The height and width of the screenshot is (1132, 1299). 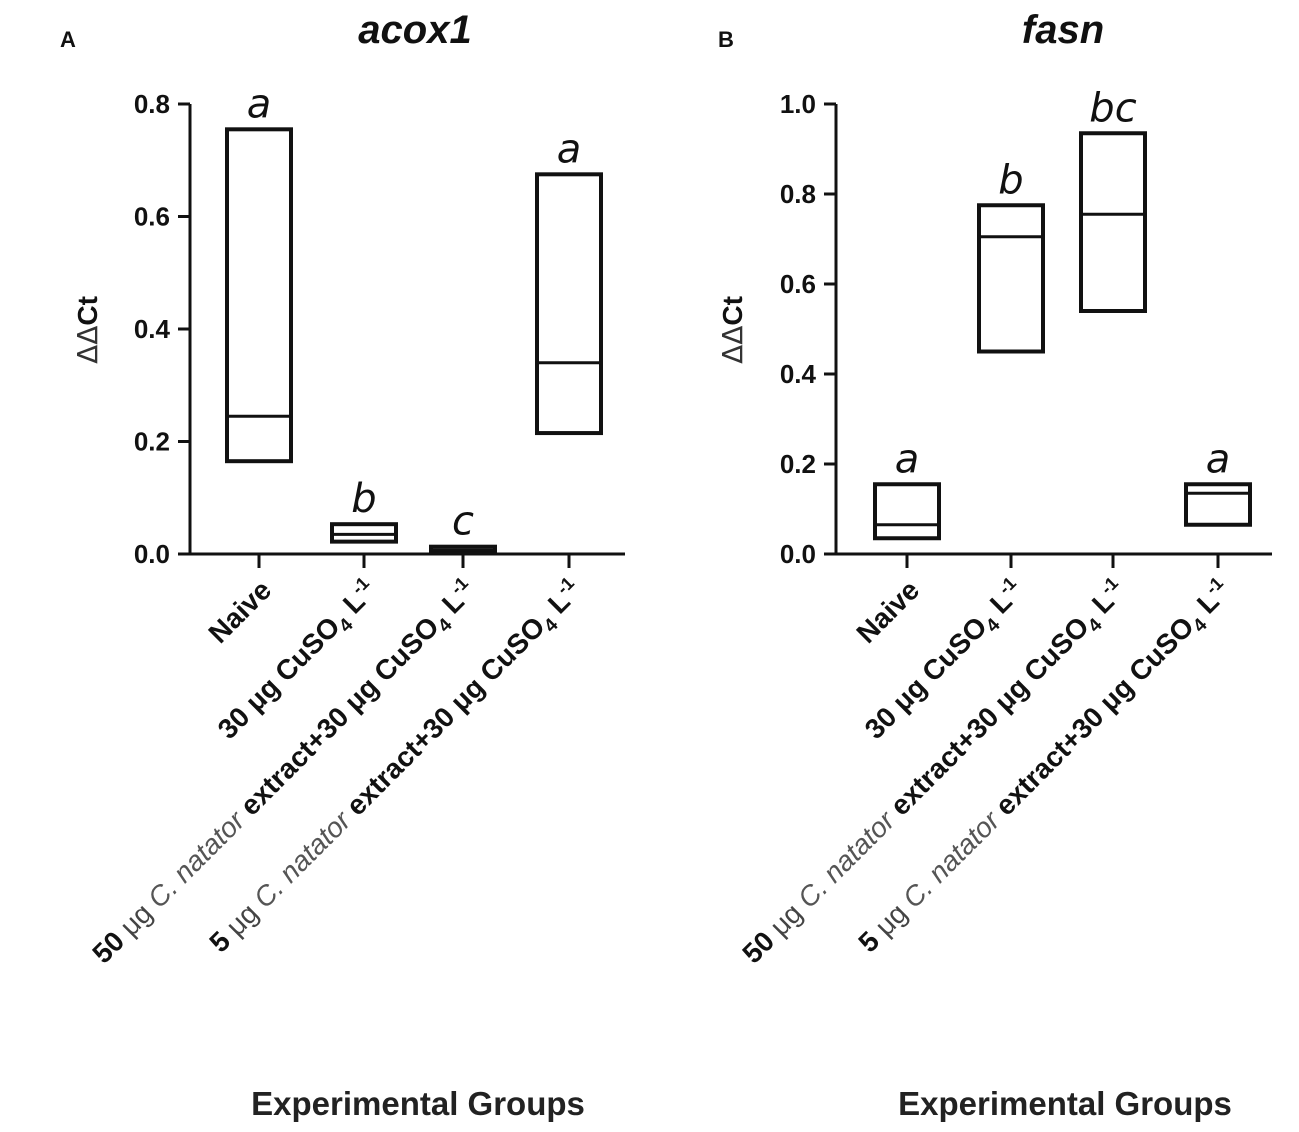 What do you see at coordinates (798, 464) in the screenshot?
I see `panel-b-y-tick-label: 0.2` at bounding box center [798, 464].